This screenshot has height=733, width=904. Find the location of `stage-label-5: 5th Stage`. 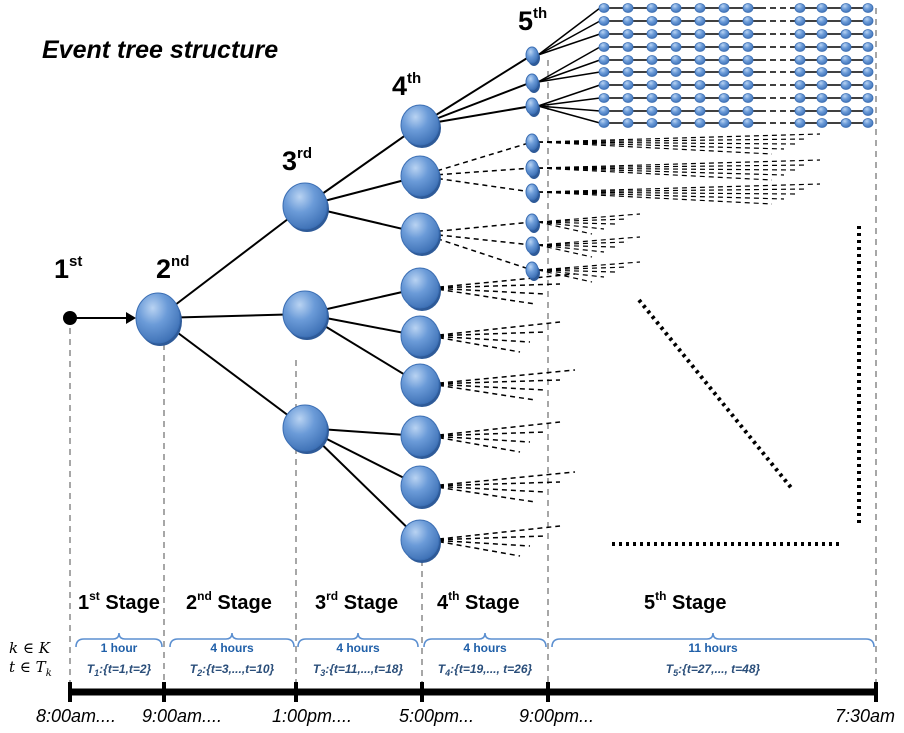

stage-label-5: 5th Stage is located at coordinates (685, 601).